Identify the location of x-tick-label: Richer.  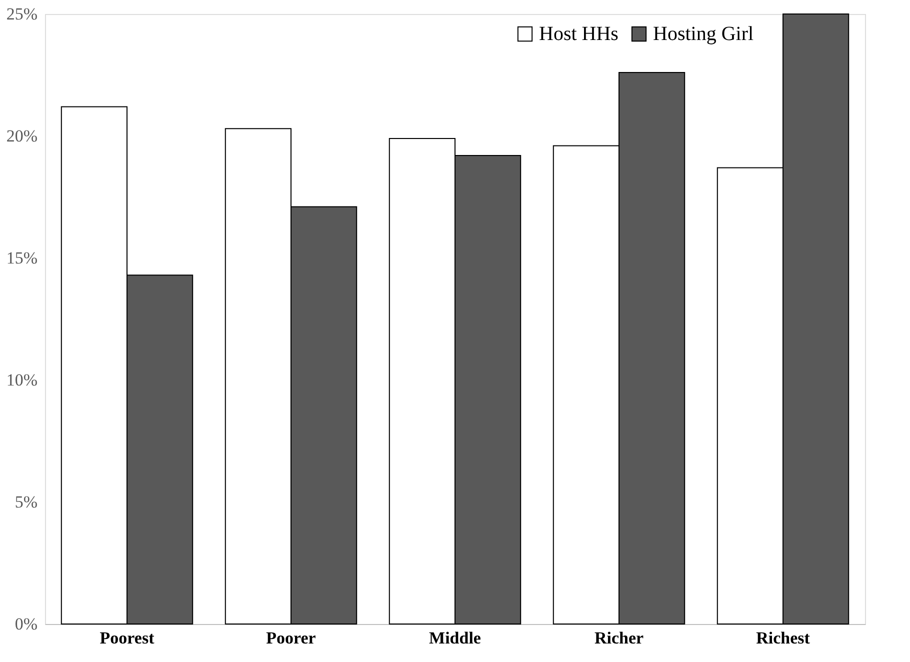
(619, 638).